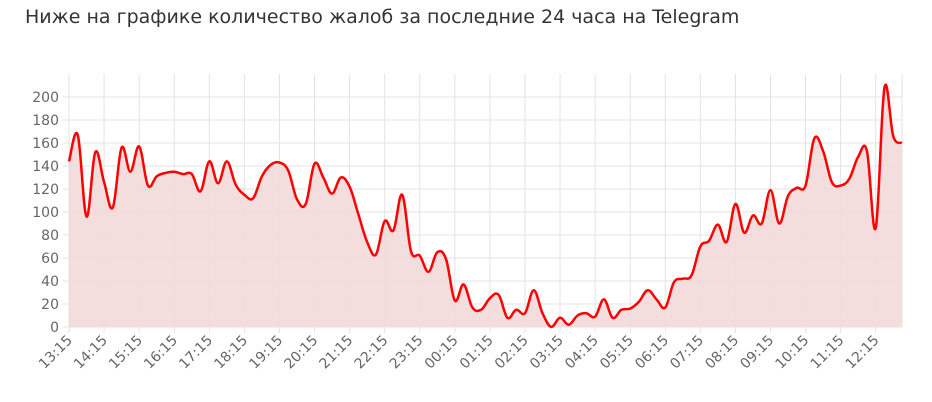  I want to click on x-tick-label: 02:15, so click(512, 353).